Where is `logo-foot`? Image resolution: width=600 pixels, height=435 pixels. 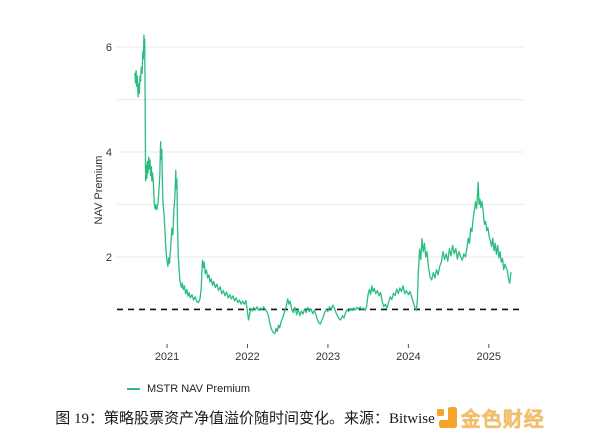 logo-foot is located at coordinates (444, 424).